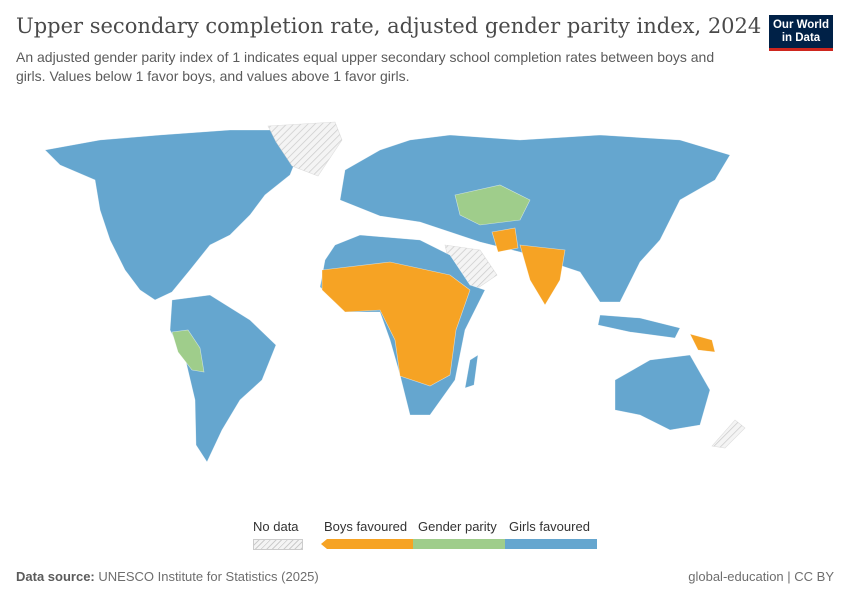  I want to click on footer-license: global-education | CC BY, so click(761, 576).